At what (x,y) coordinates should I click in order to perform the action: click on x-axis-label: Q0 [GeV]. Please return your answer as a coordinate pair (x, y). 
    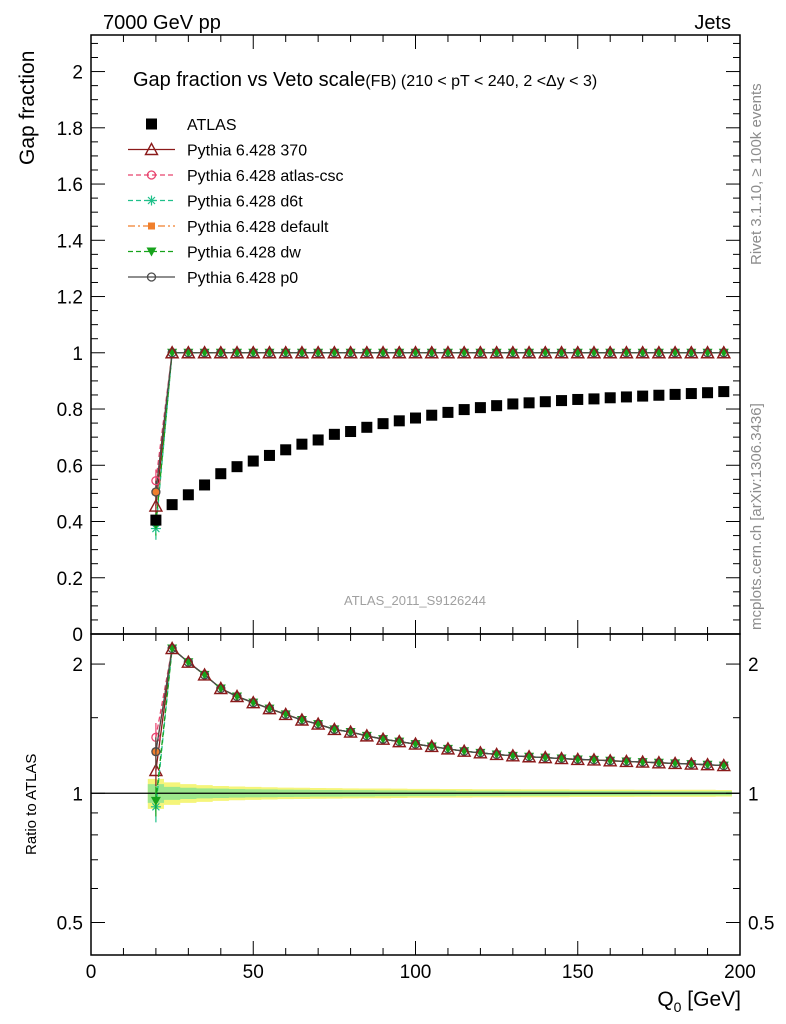
    Looking at the image, I should click on (699, 1001).